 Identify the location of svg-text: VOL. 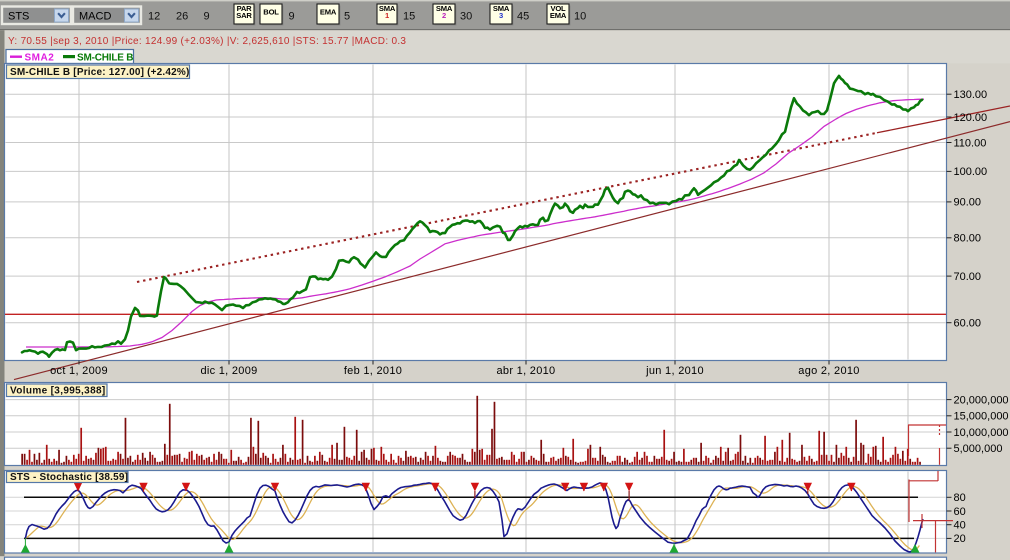
(558, 8).